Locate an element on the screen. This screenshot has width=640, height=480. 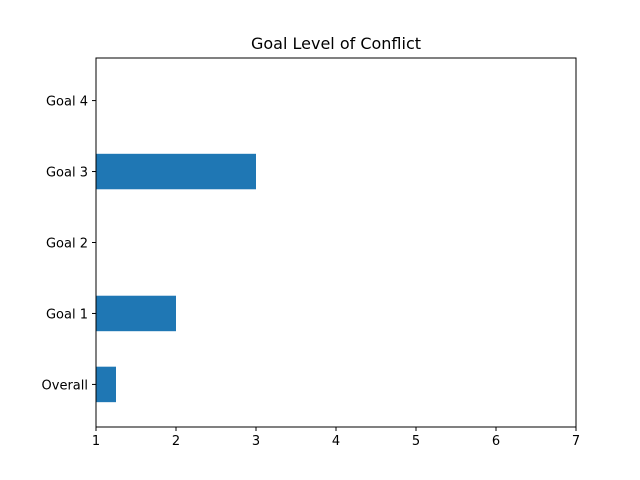
bar-overall is located at coordinates (106, 384).